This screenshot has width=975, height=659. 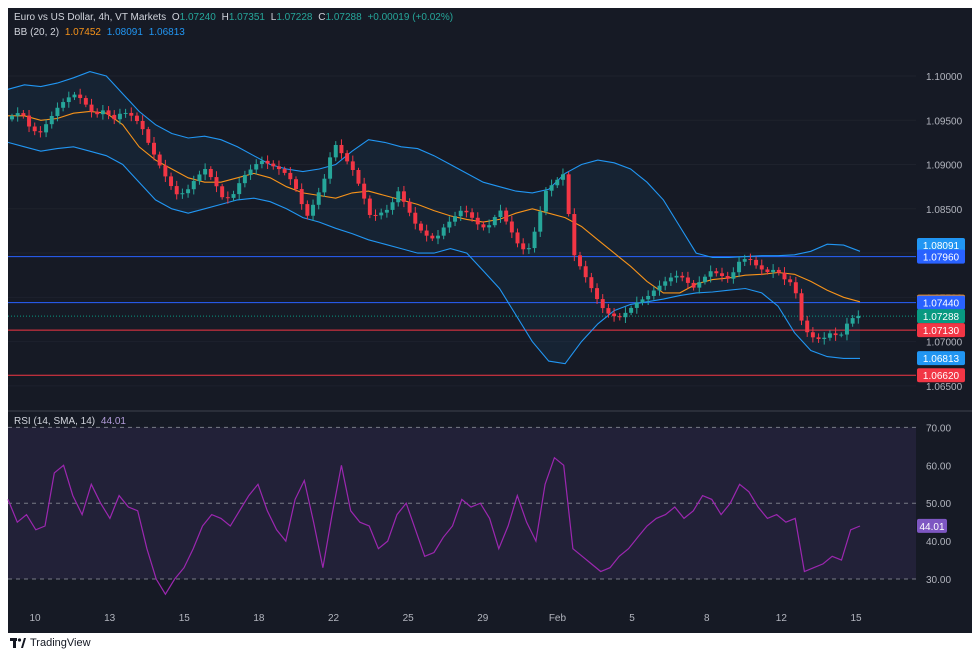 I want to click on rsi-legend: RSI (14, SMA, 14) 44.01, so click(x=71, y=421).